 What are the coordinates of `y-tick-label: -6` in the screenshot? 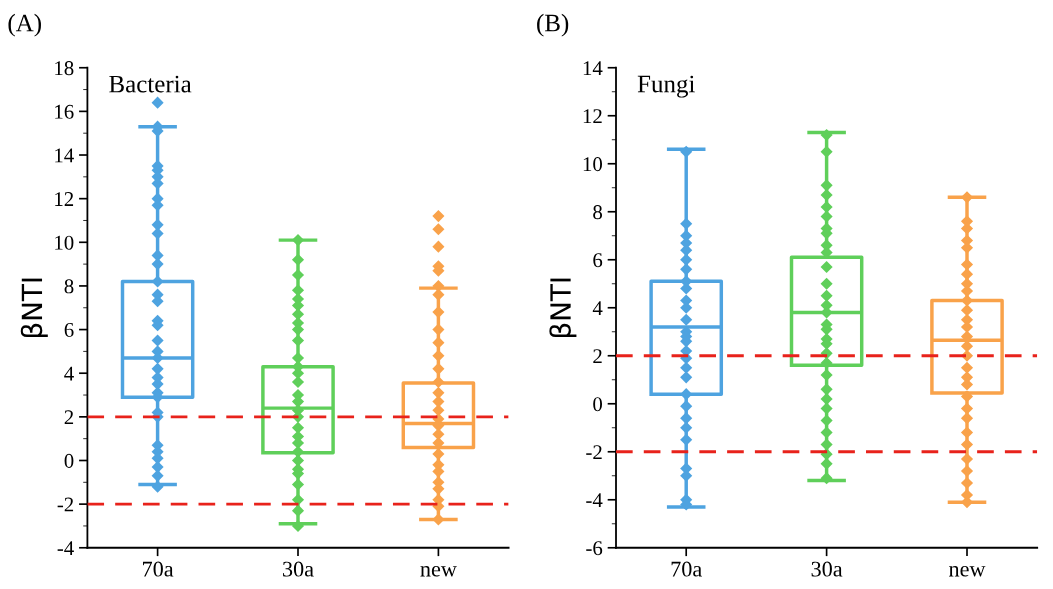 It's located at (594, 548).